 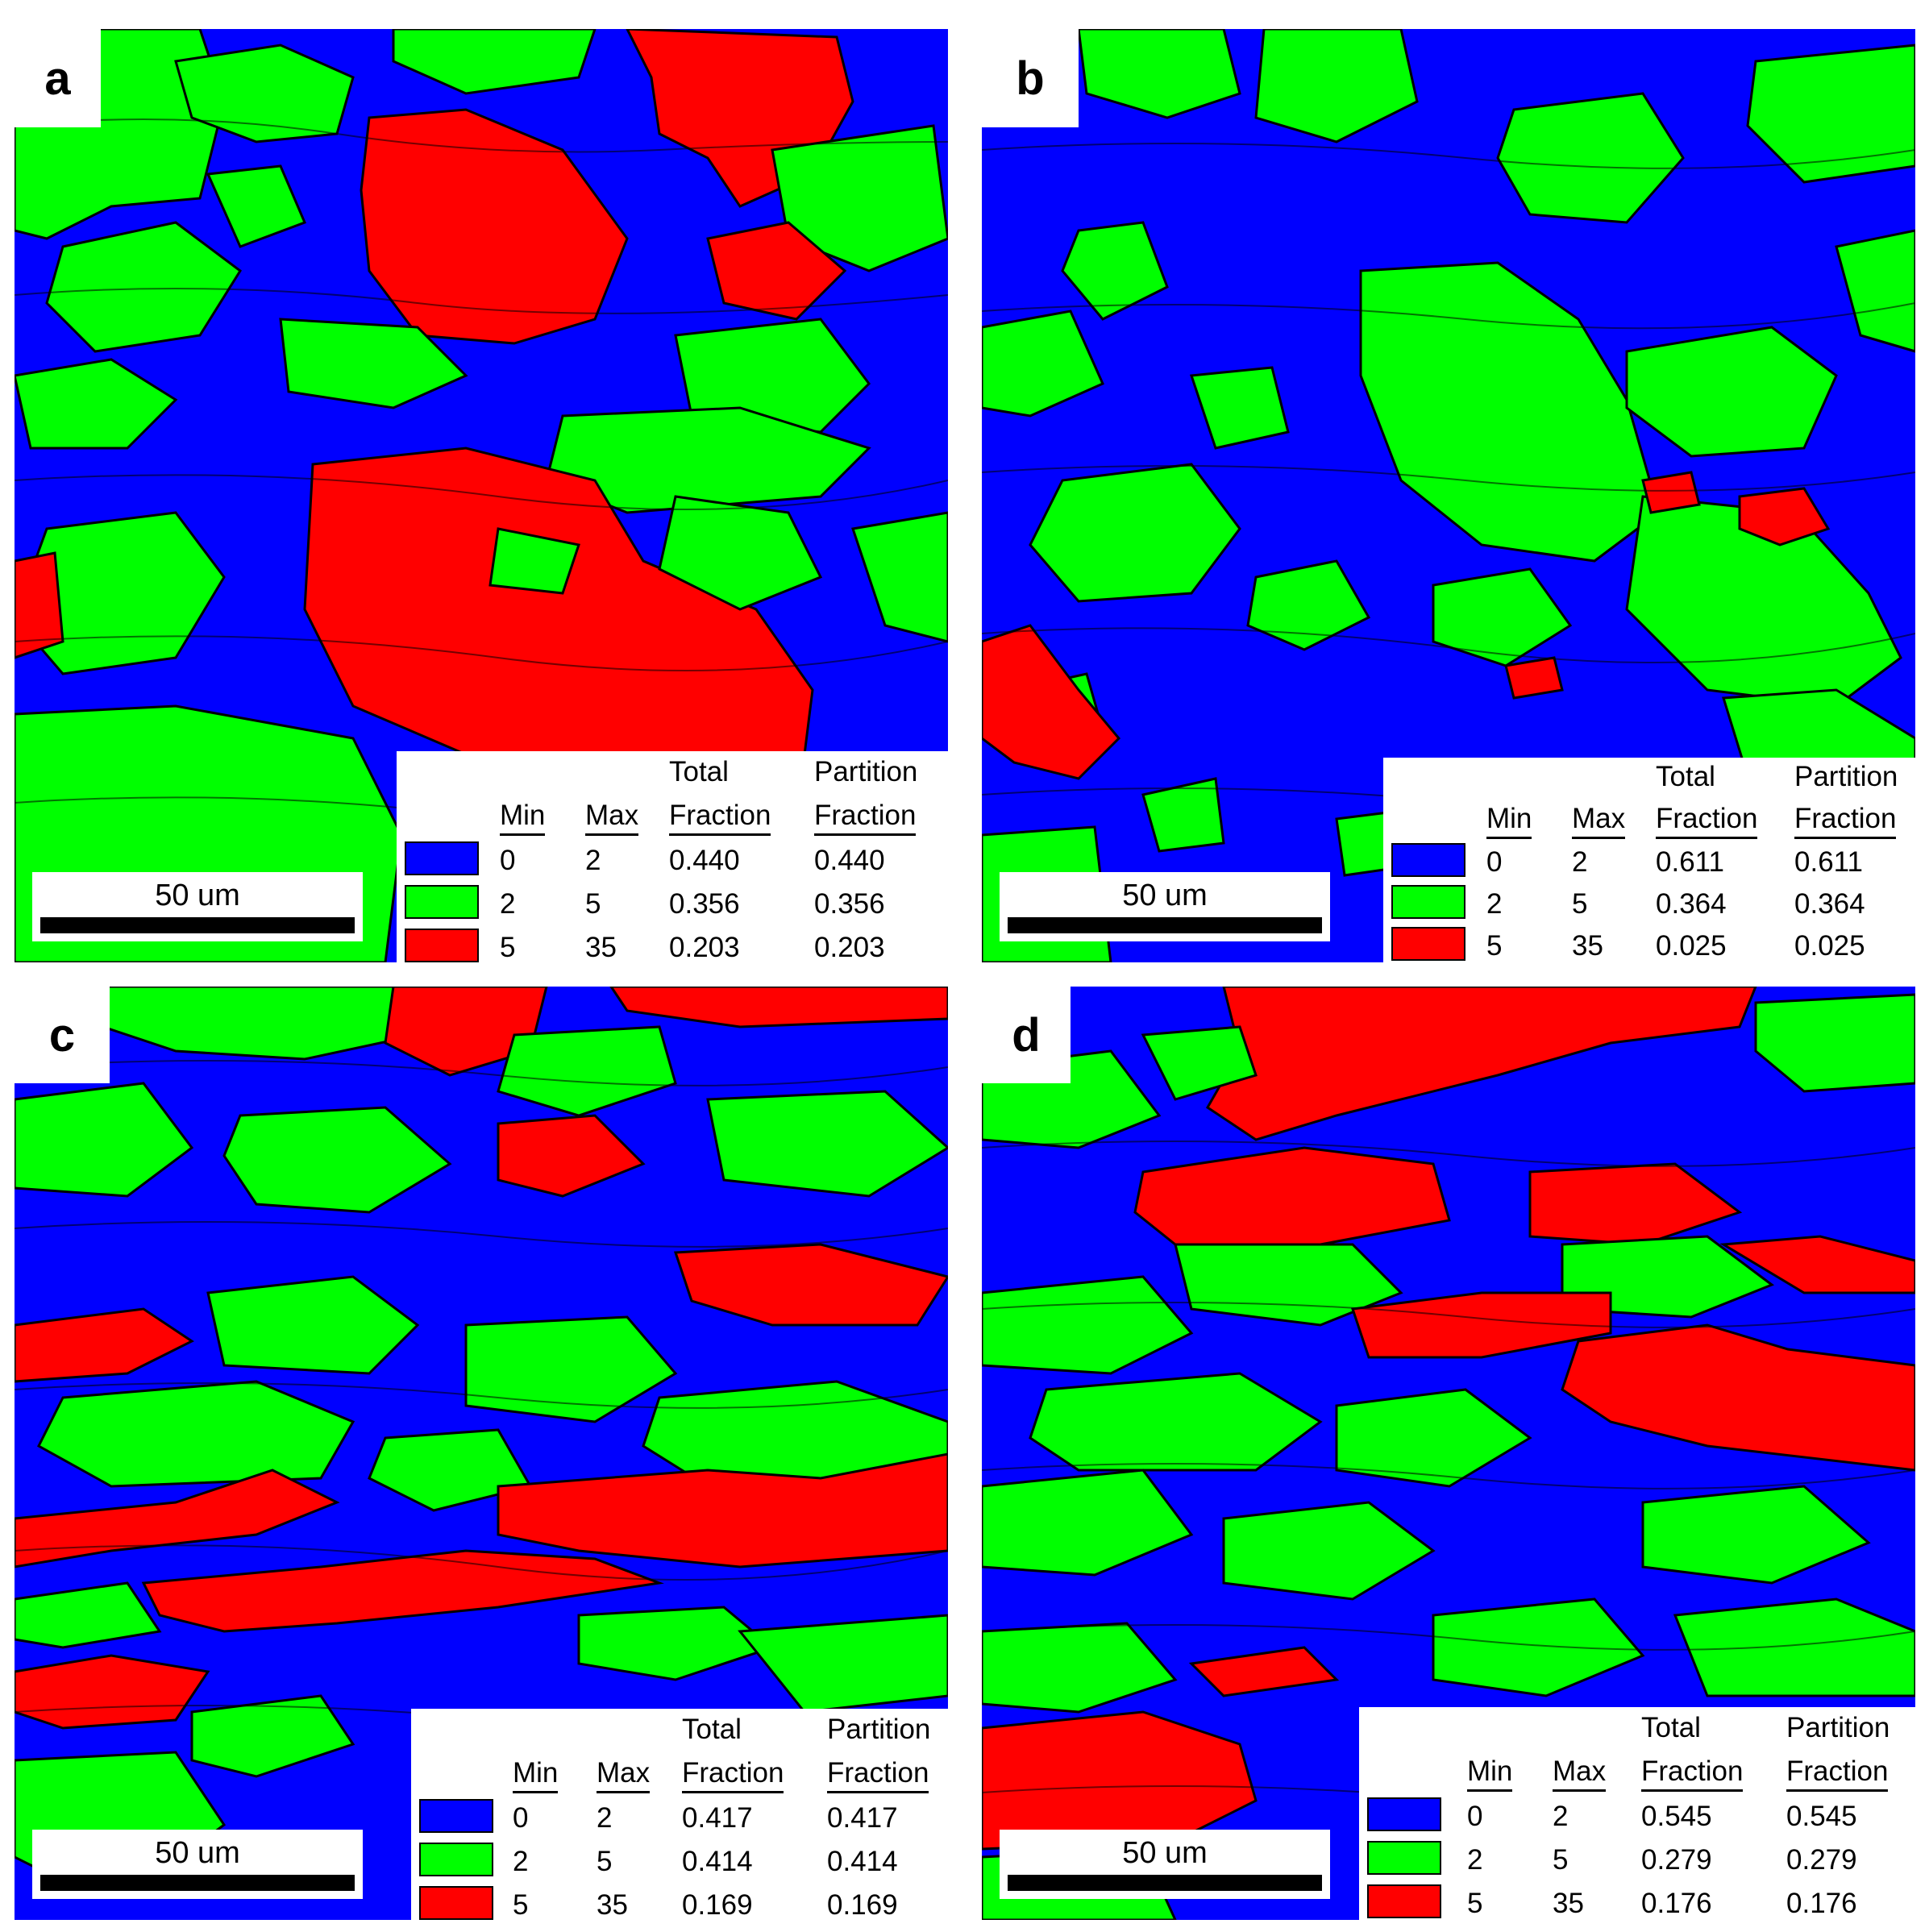 I want to click on legend-total: 0.176, so click(x=1676, y=1903).